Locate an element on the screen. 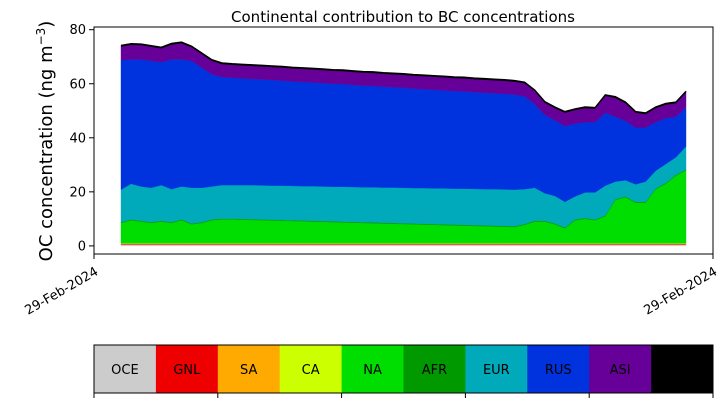 The image size is (722, 402). y-axis: 0 20 40 60 80 is located at coordinates (81, 138).